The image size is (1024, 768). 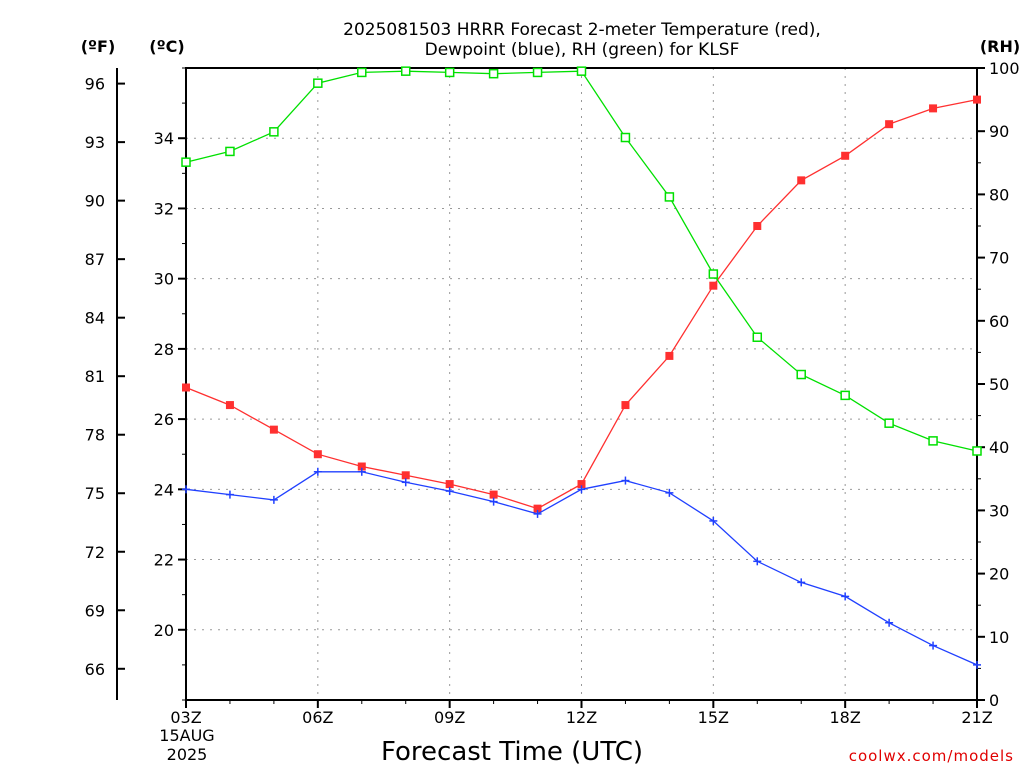 What do you see at coordinates (999, 131) in the screenshot?
I see `rh-tick-label-90: 90` at bounding box center [999, 131].